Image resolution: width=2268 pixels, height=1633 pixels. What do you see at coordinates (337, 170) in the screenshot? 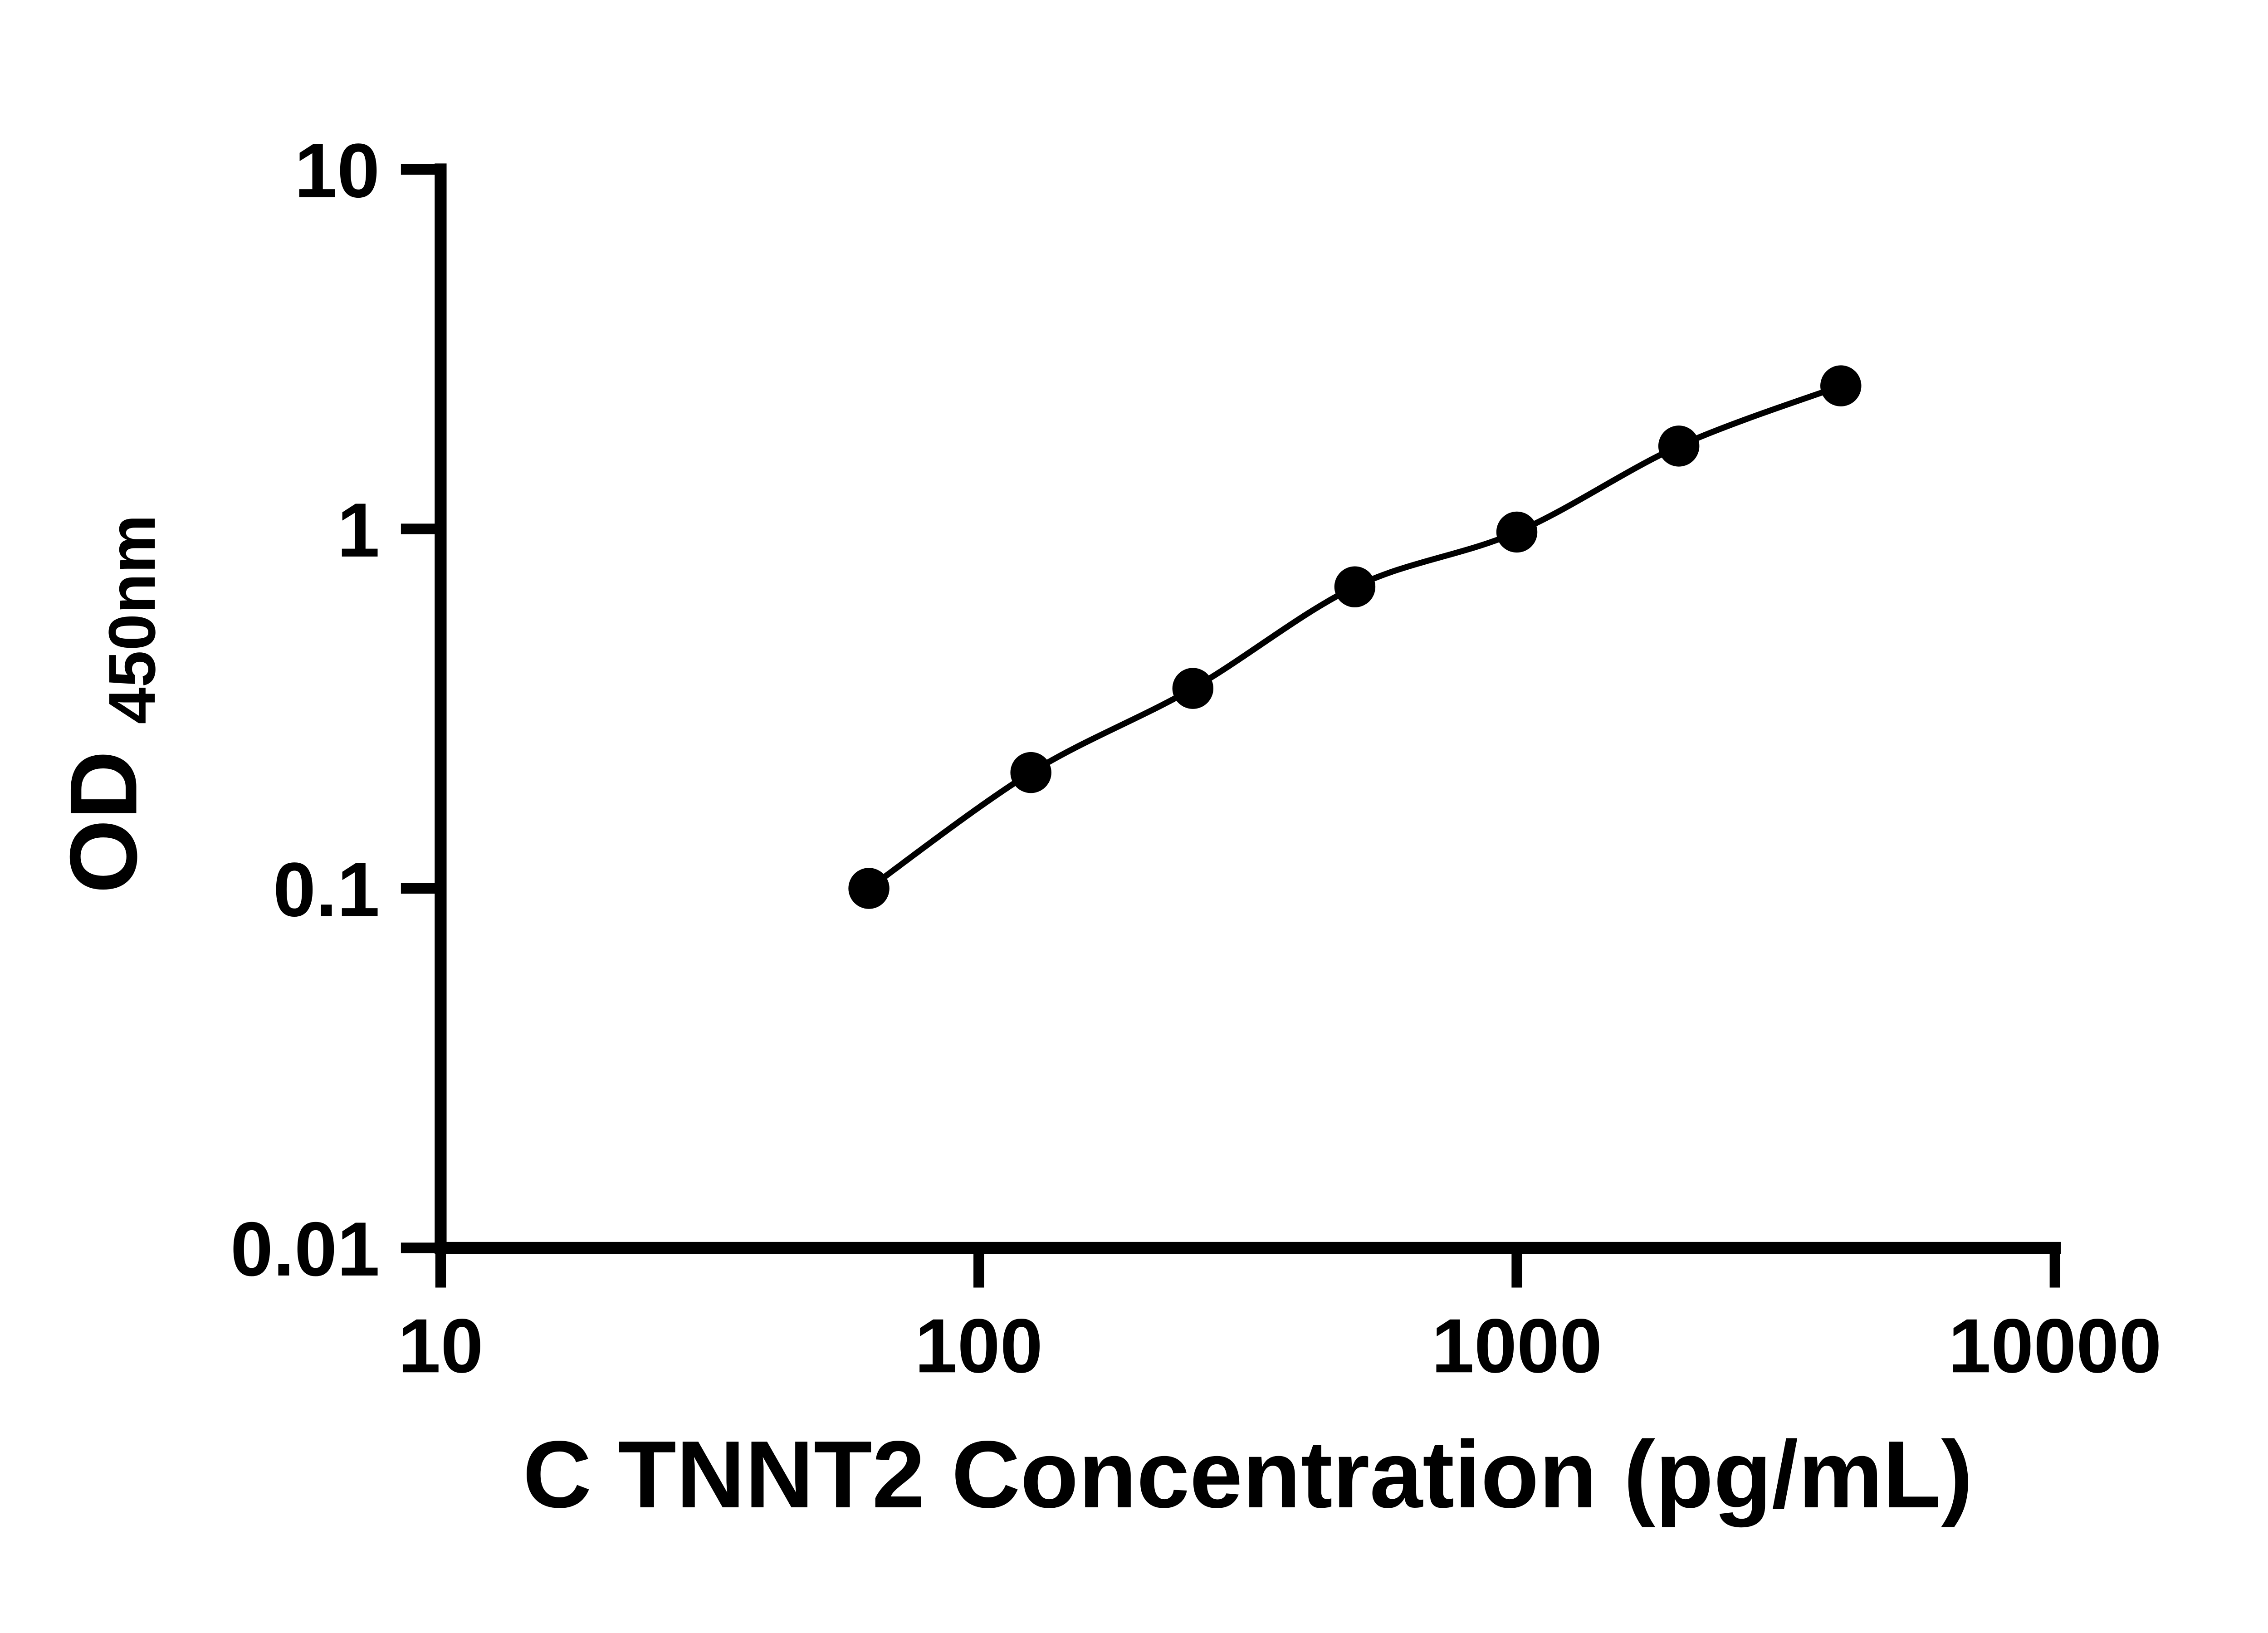
I see `y-tick-label: 10` at bounding box center [337, 170].